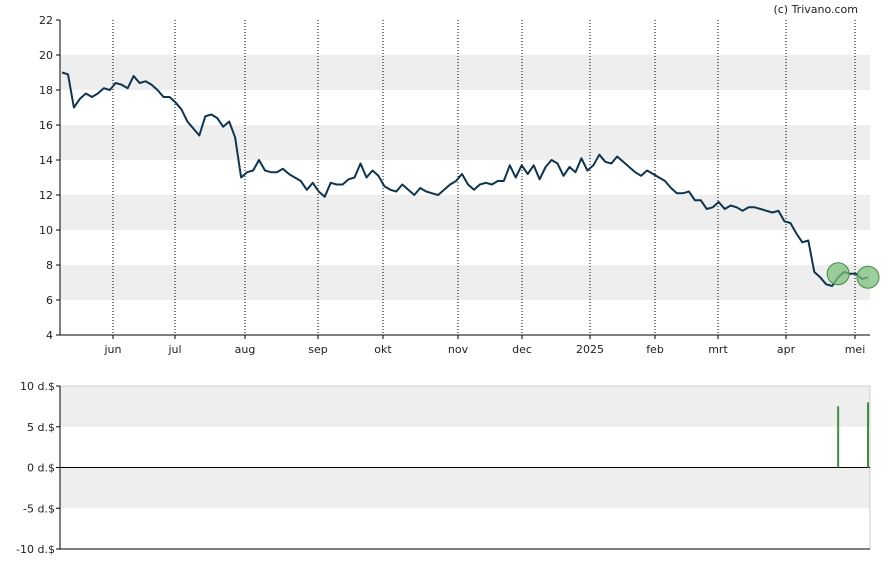 This screenshot has width=888, height=565. I want to click on vol-ytick-label-0: 0 d.$, so click(41, 468).